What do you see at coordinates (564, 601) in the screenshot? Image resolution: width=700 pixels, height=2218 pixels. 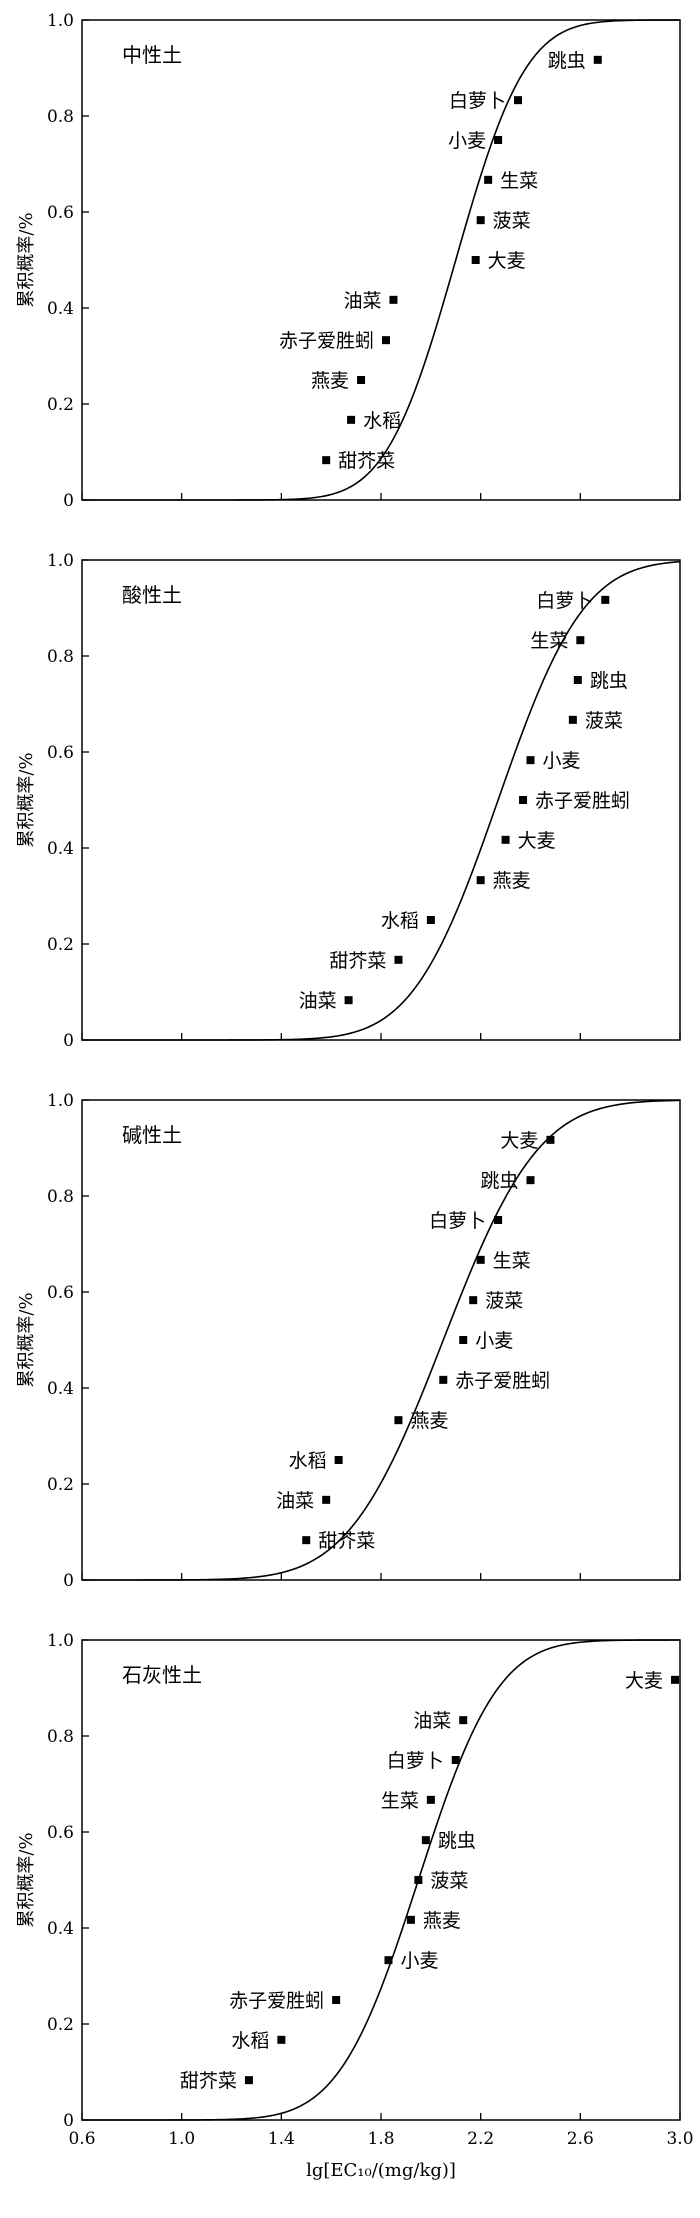 I see `species-label: 白萝卜` at bounding box center [564, 601].